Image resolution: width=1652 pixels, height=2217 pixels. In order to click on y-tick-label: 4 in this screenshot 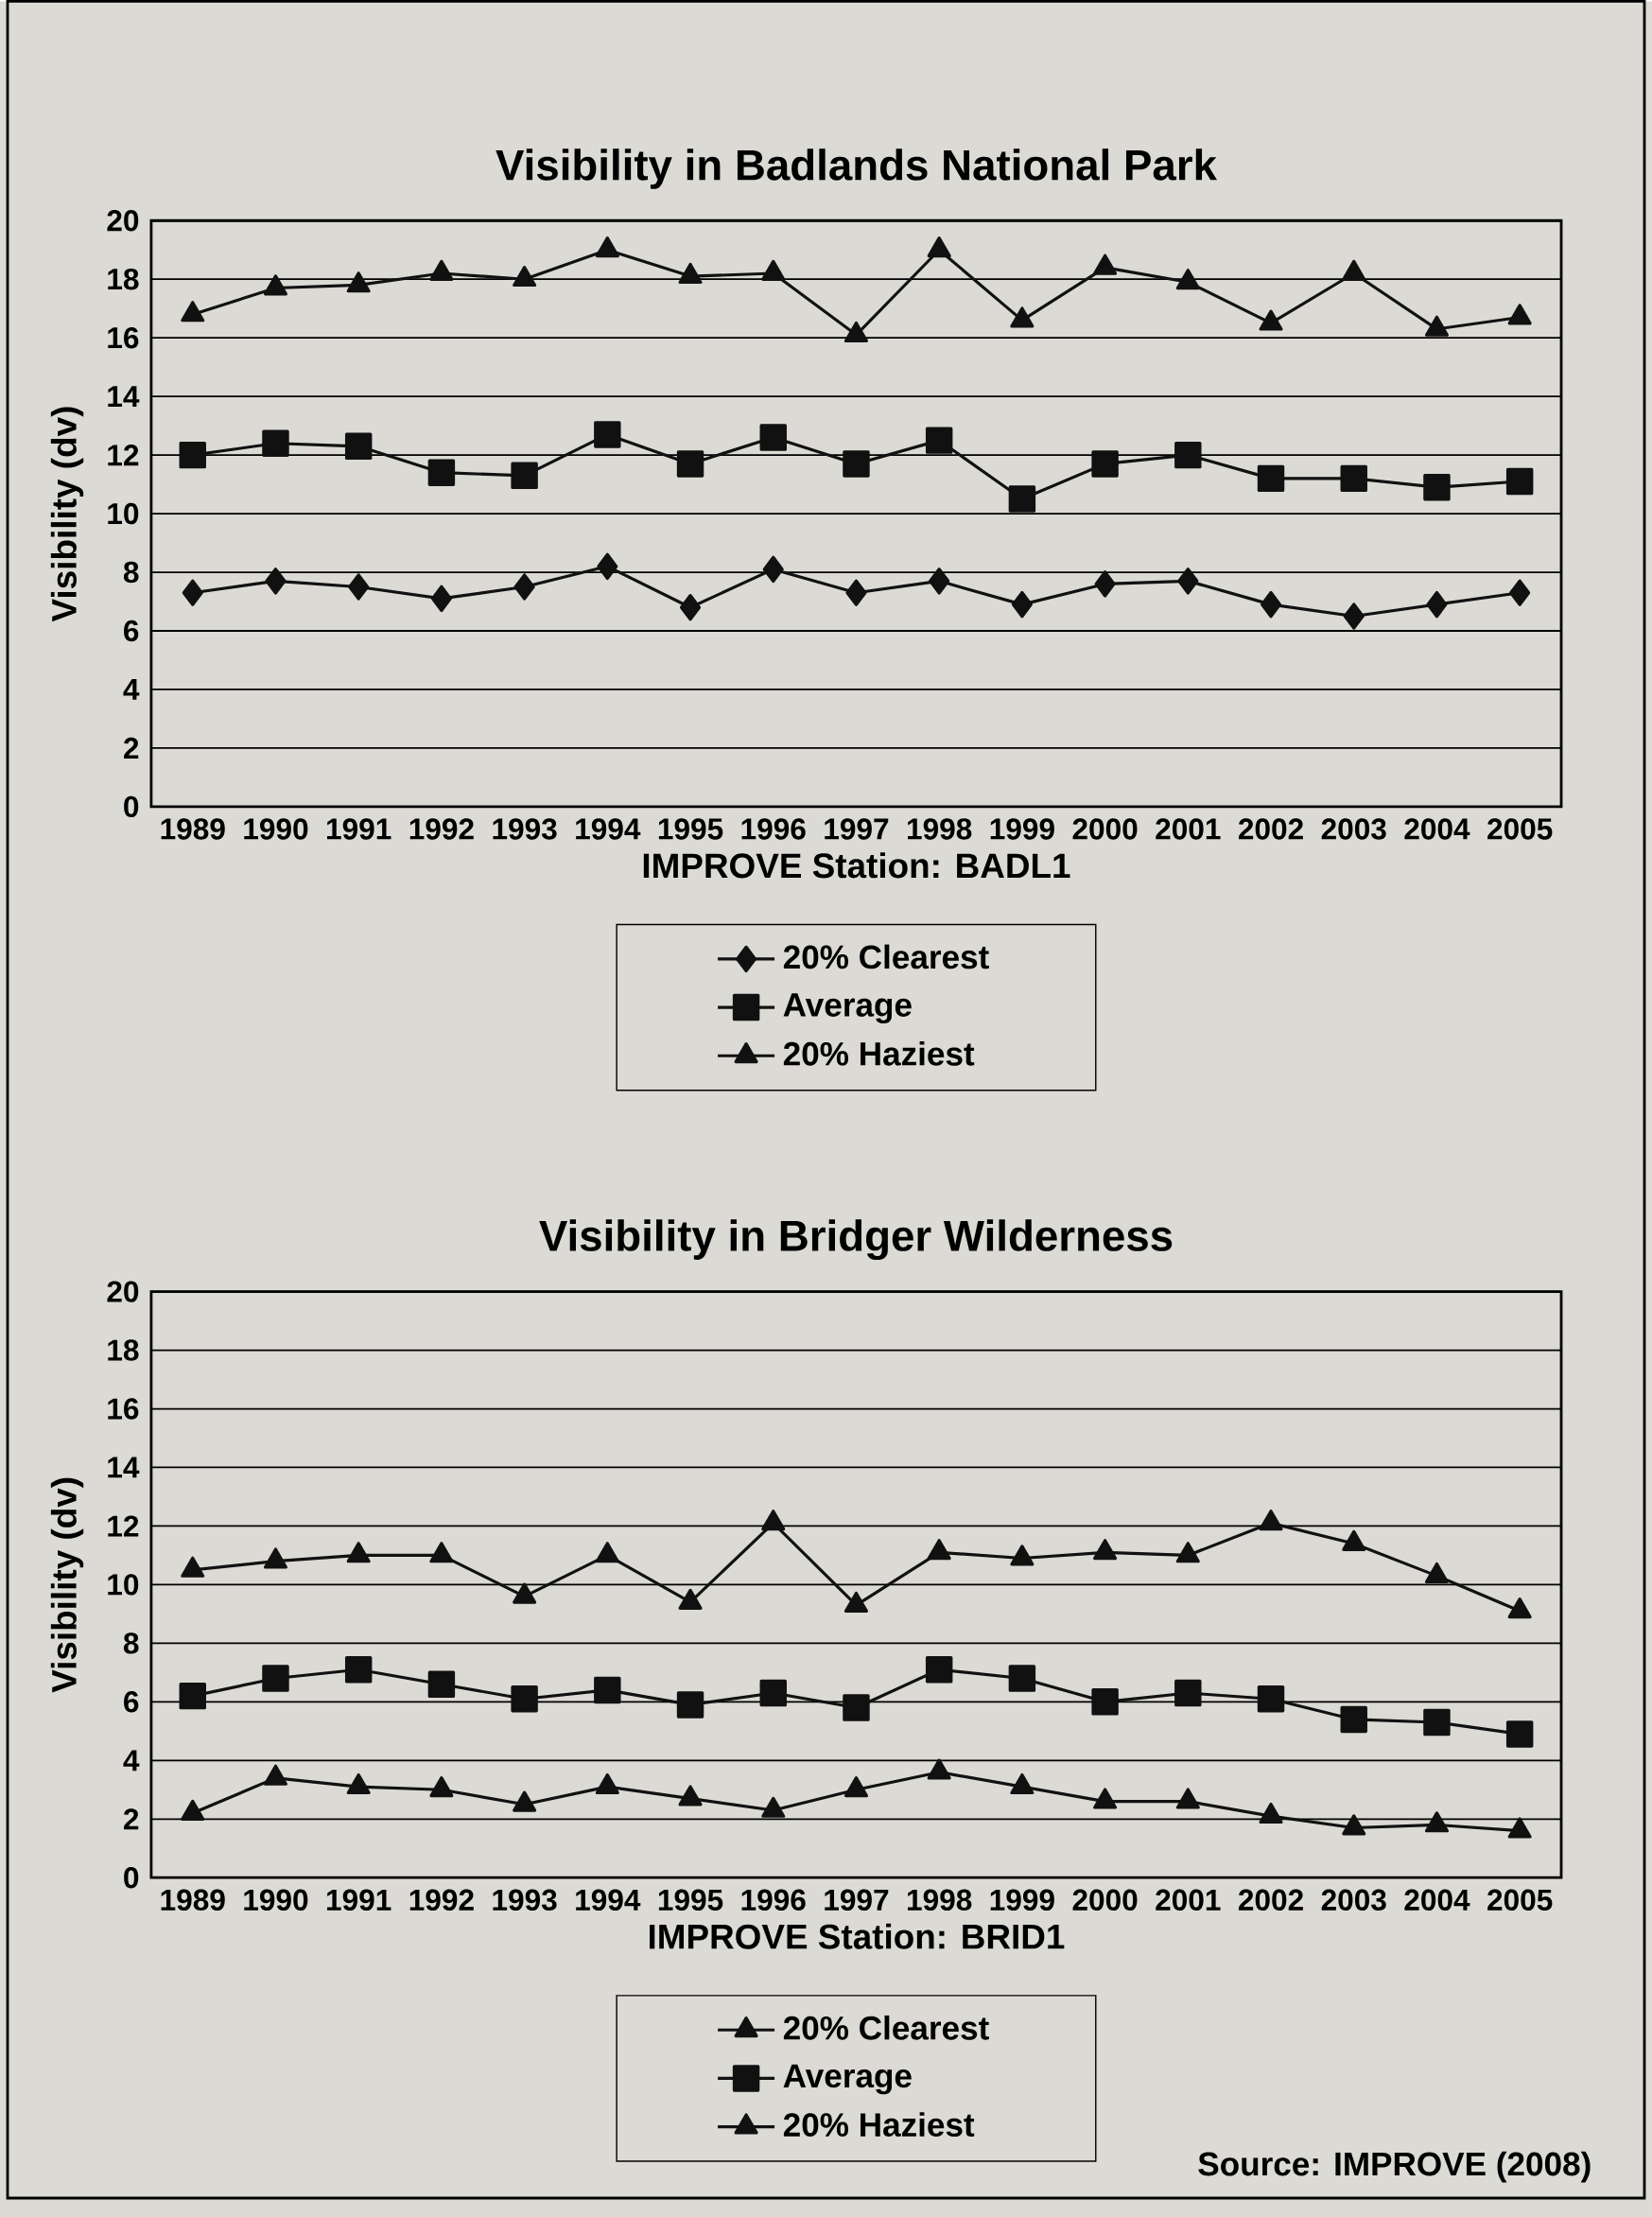, I will do `click(132, 1761)`.